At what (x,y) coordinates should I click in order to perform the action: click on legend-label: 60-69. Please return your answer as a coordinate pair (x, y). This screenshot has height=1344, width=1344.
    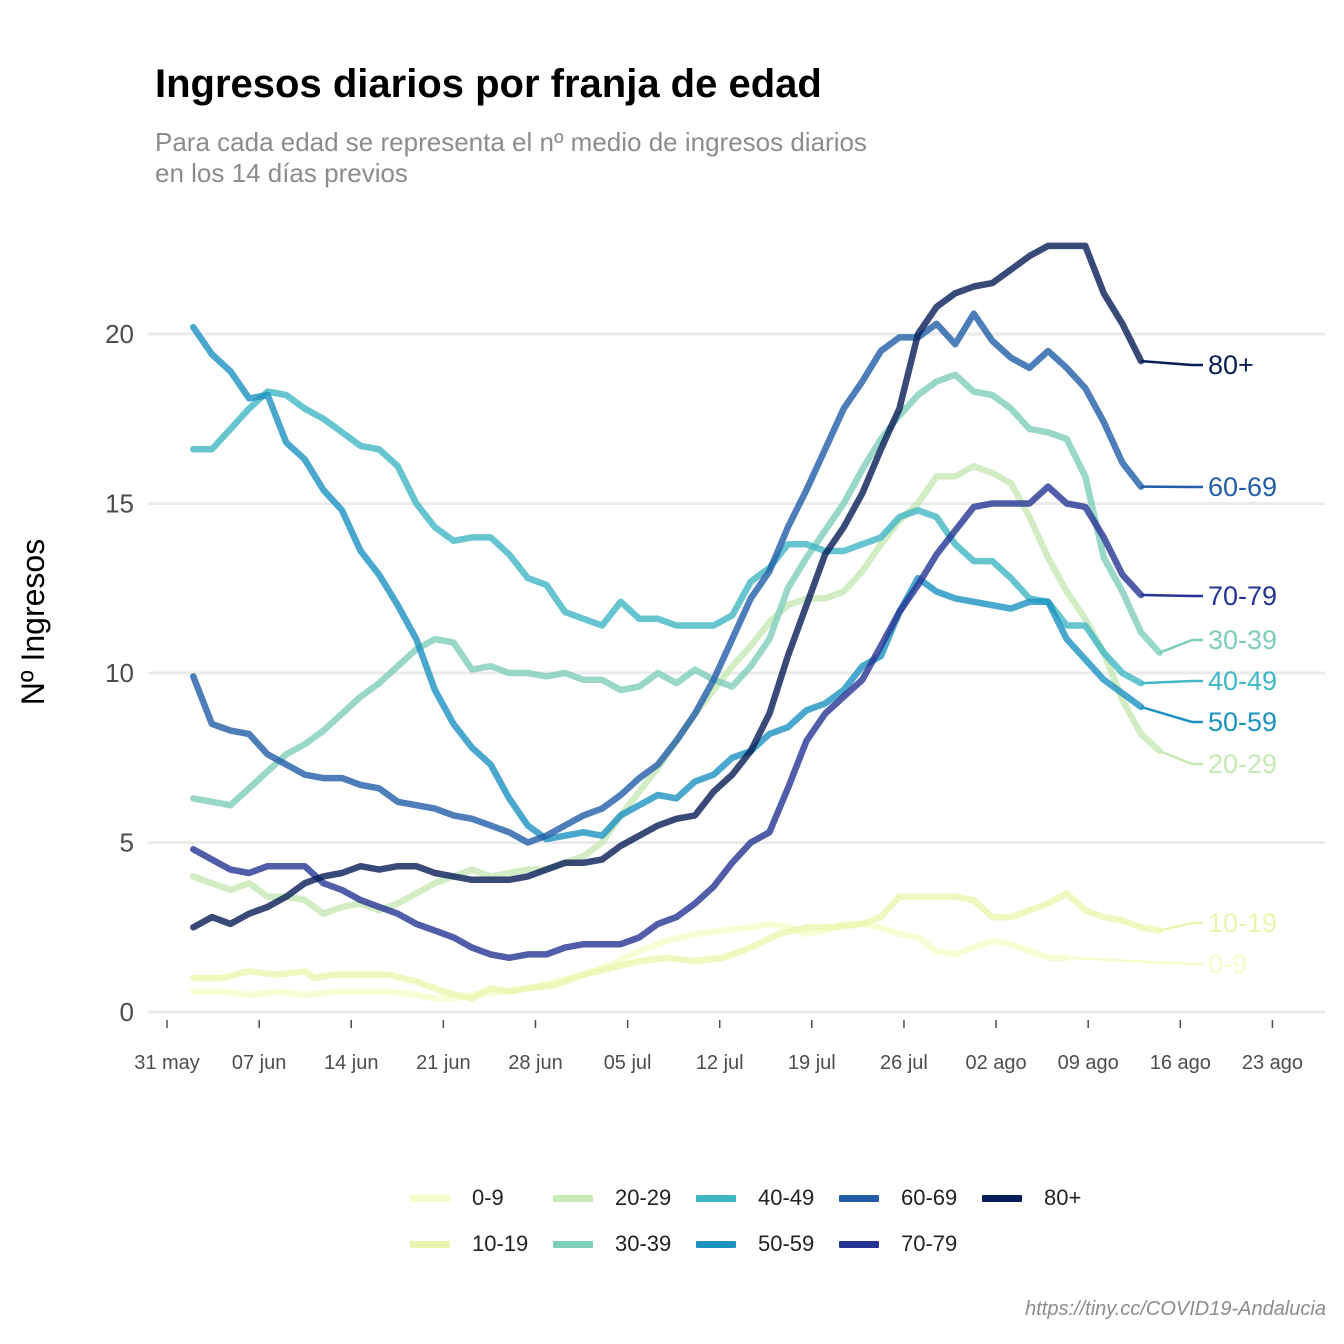
    Looking at the image, I should click on (929, 1197).